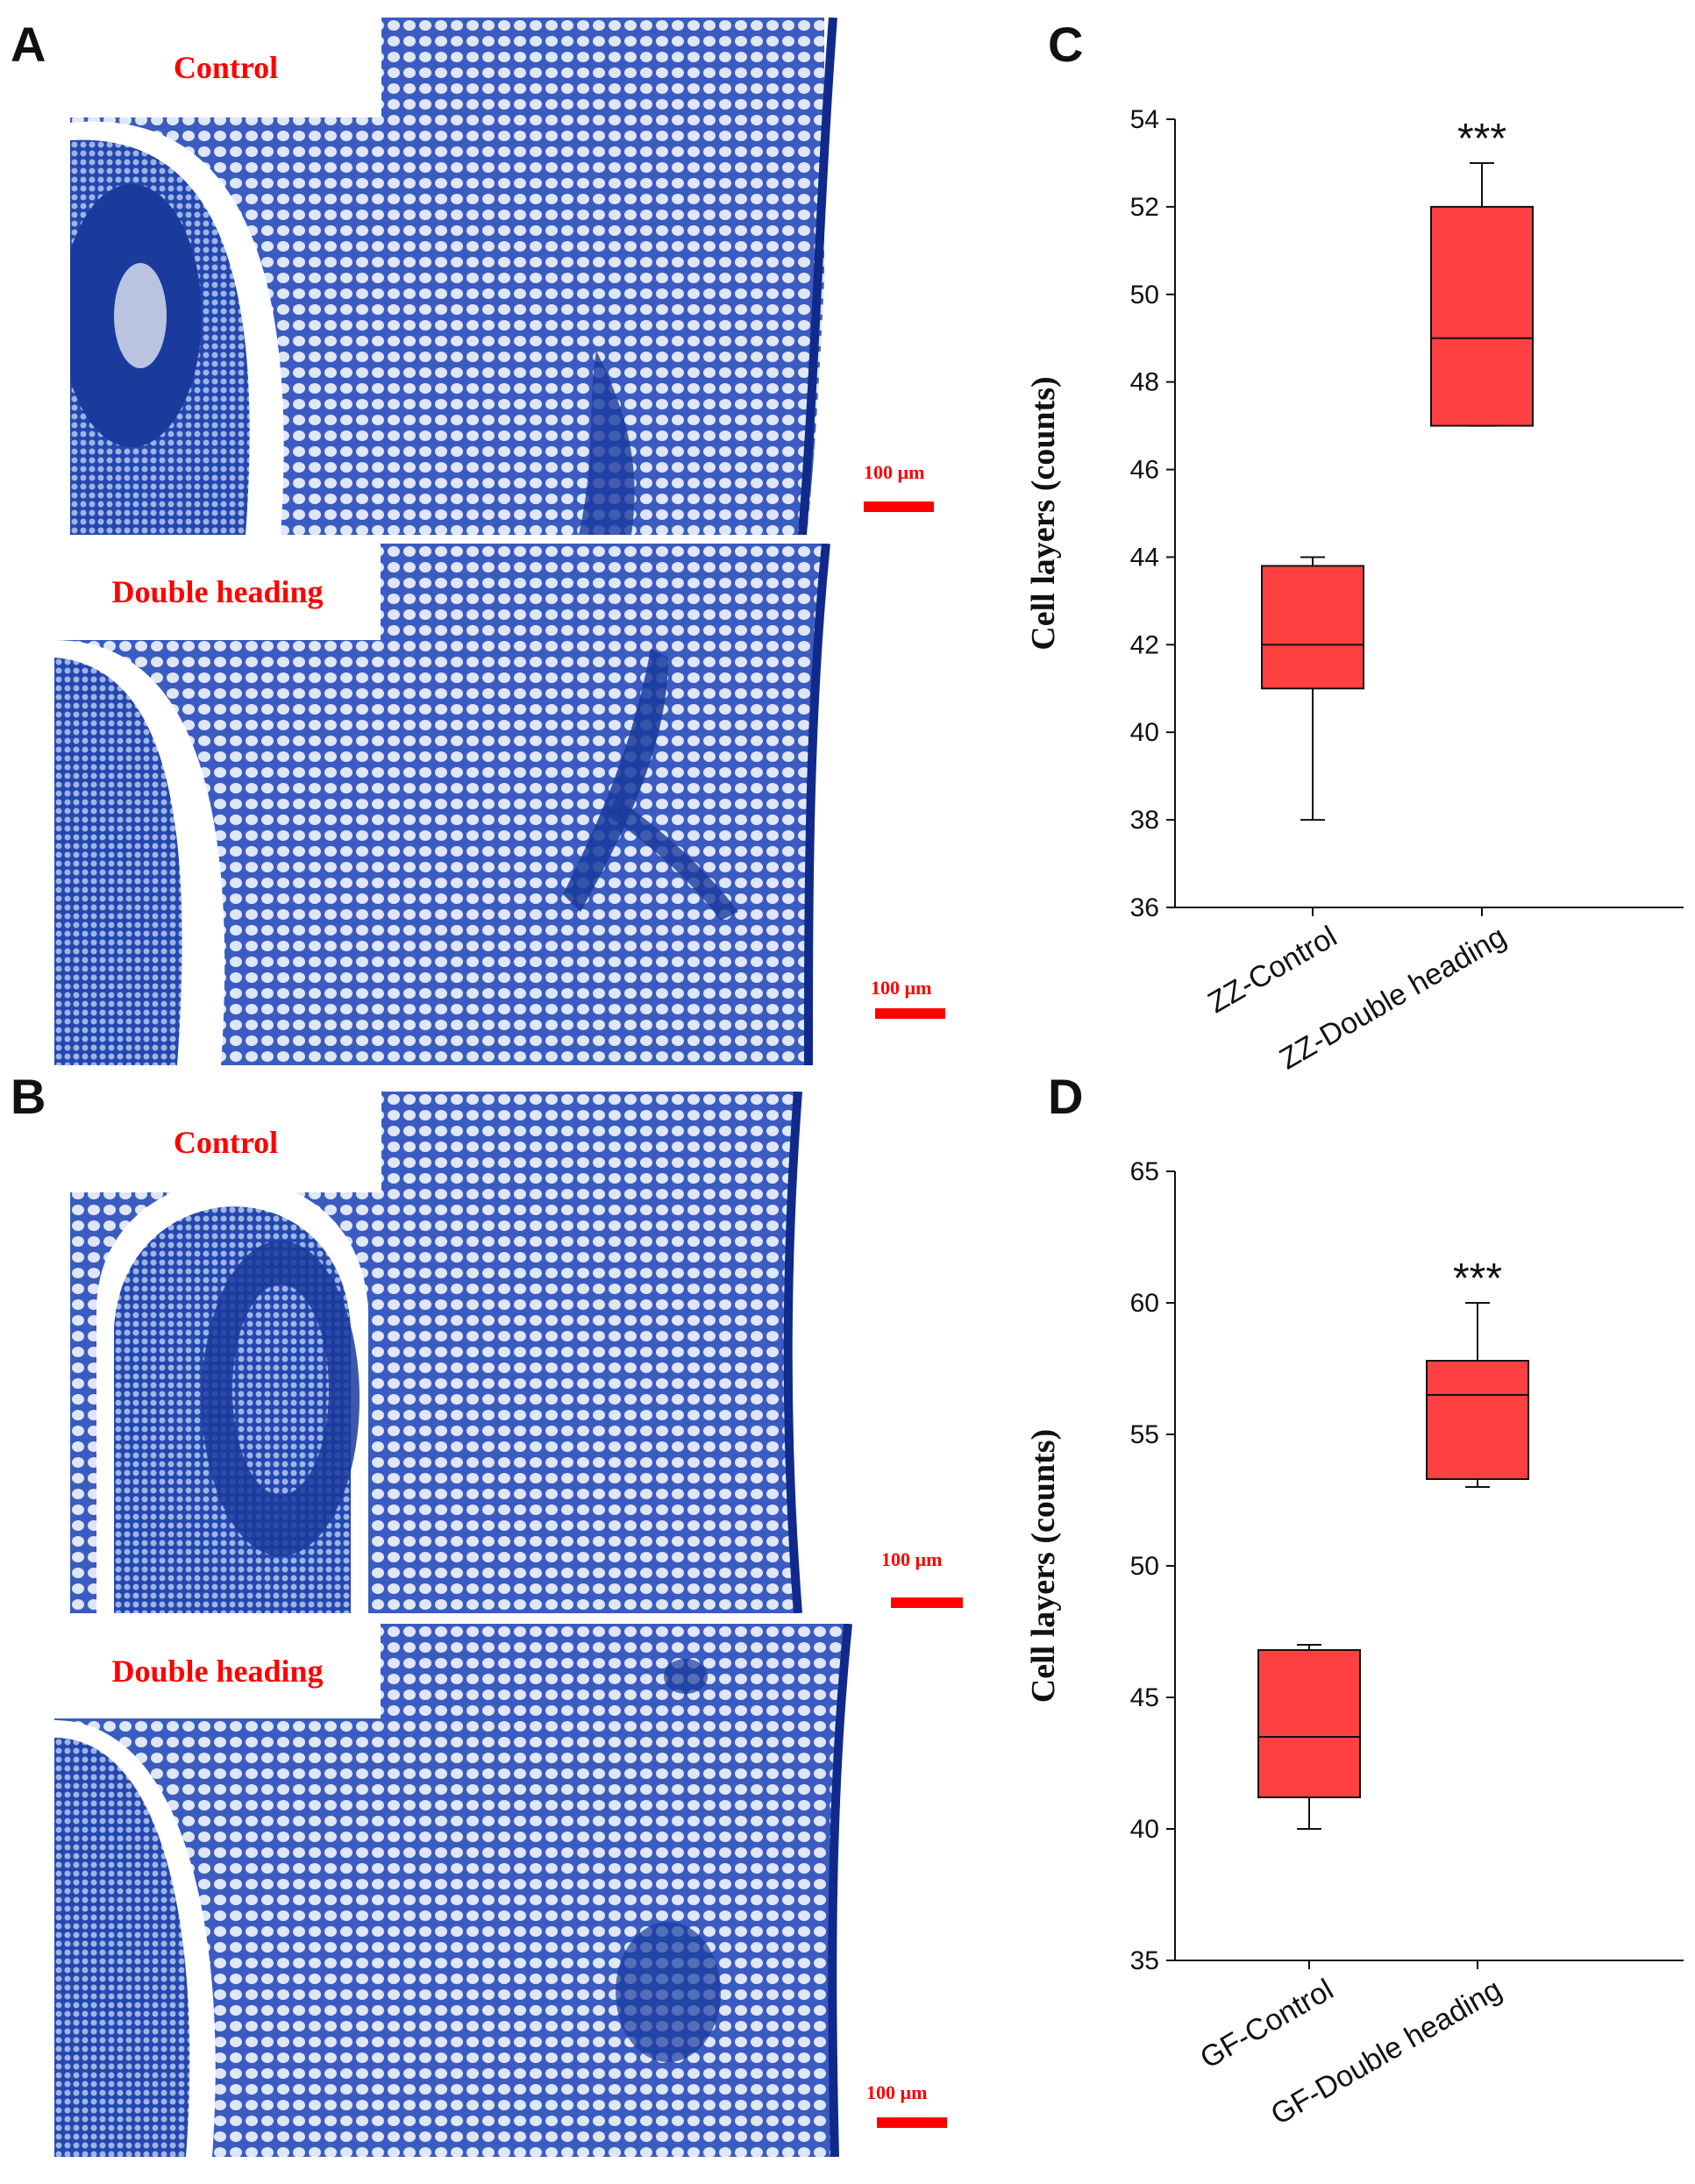 Image resolution: width=1695 pixels, height=2184 pixels. I want to click on x-category-label: GF-Control, so click(1266, 2024).